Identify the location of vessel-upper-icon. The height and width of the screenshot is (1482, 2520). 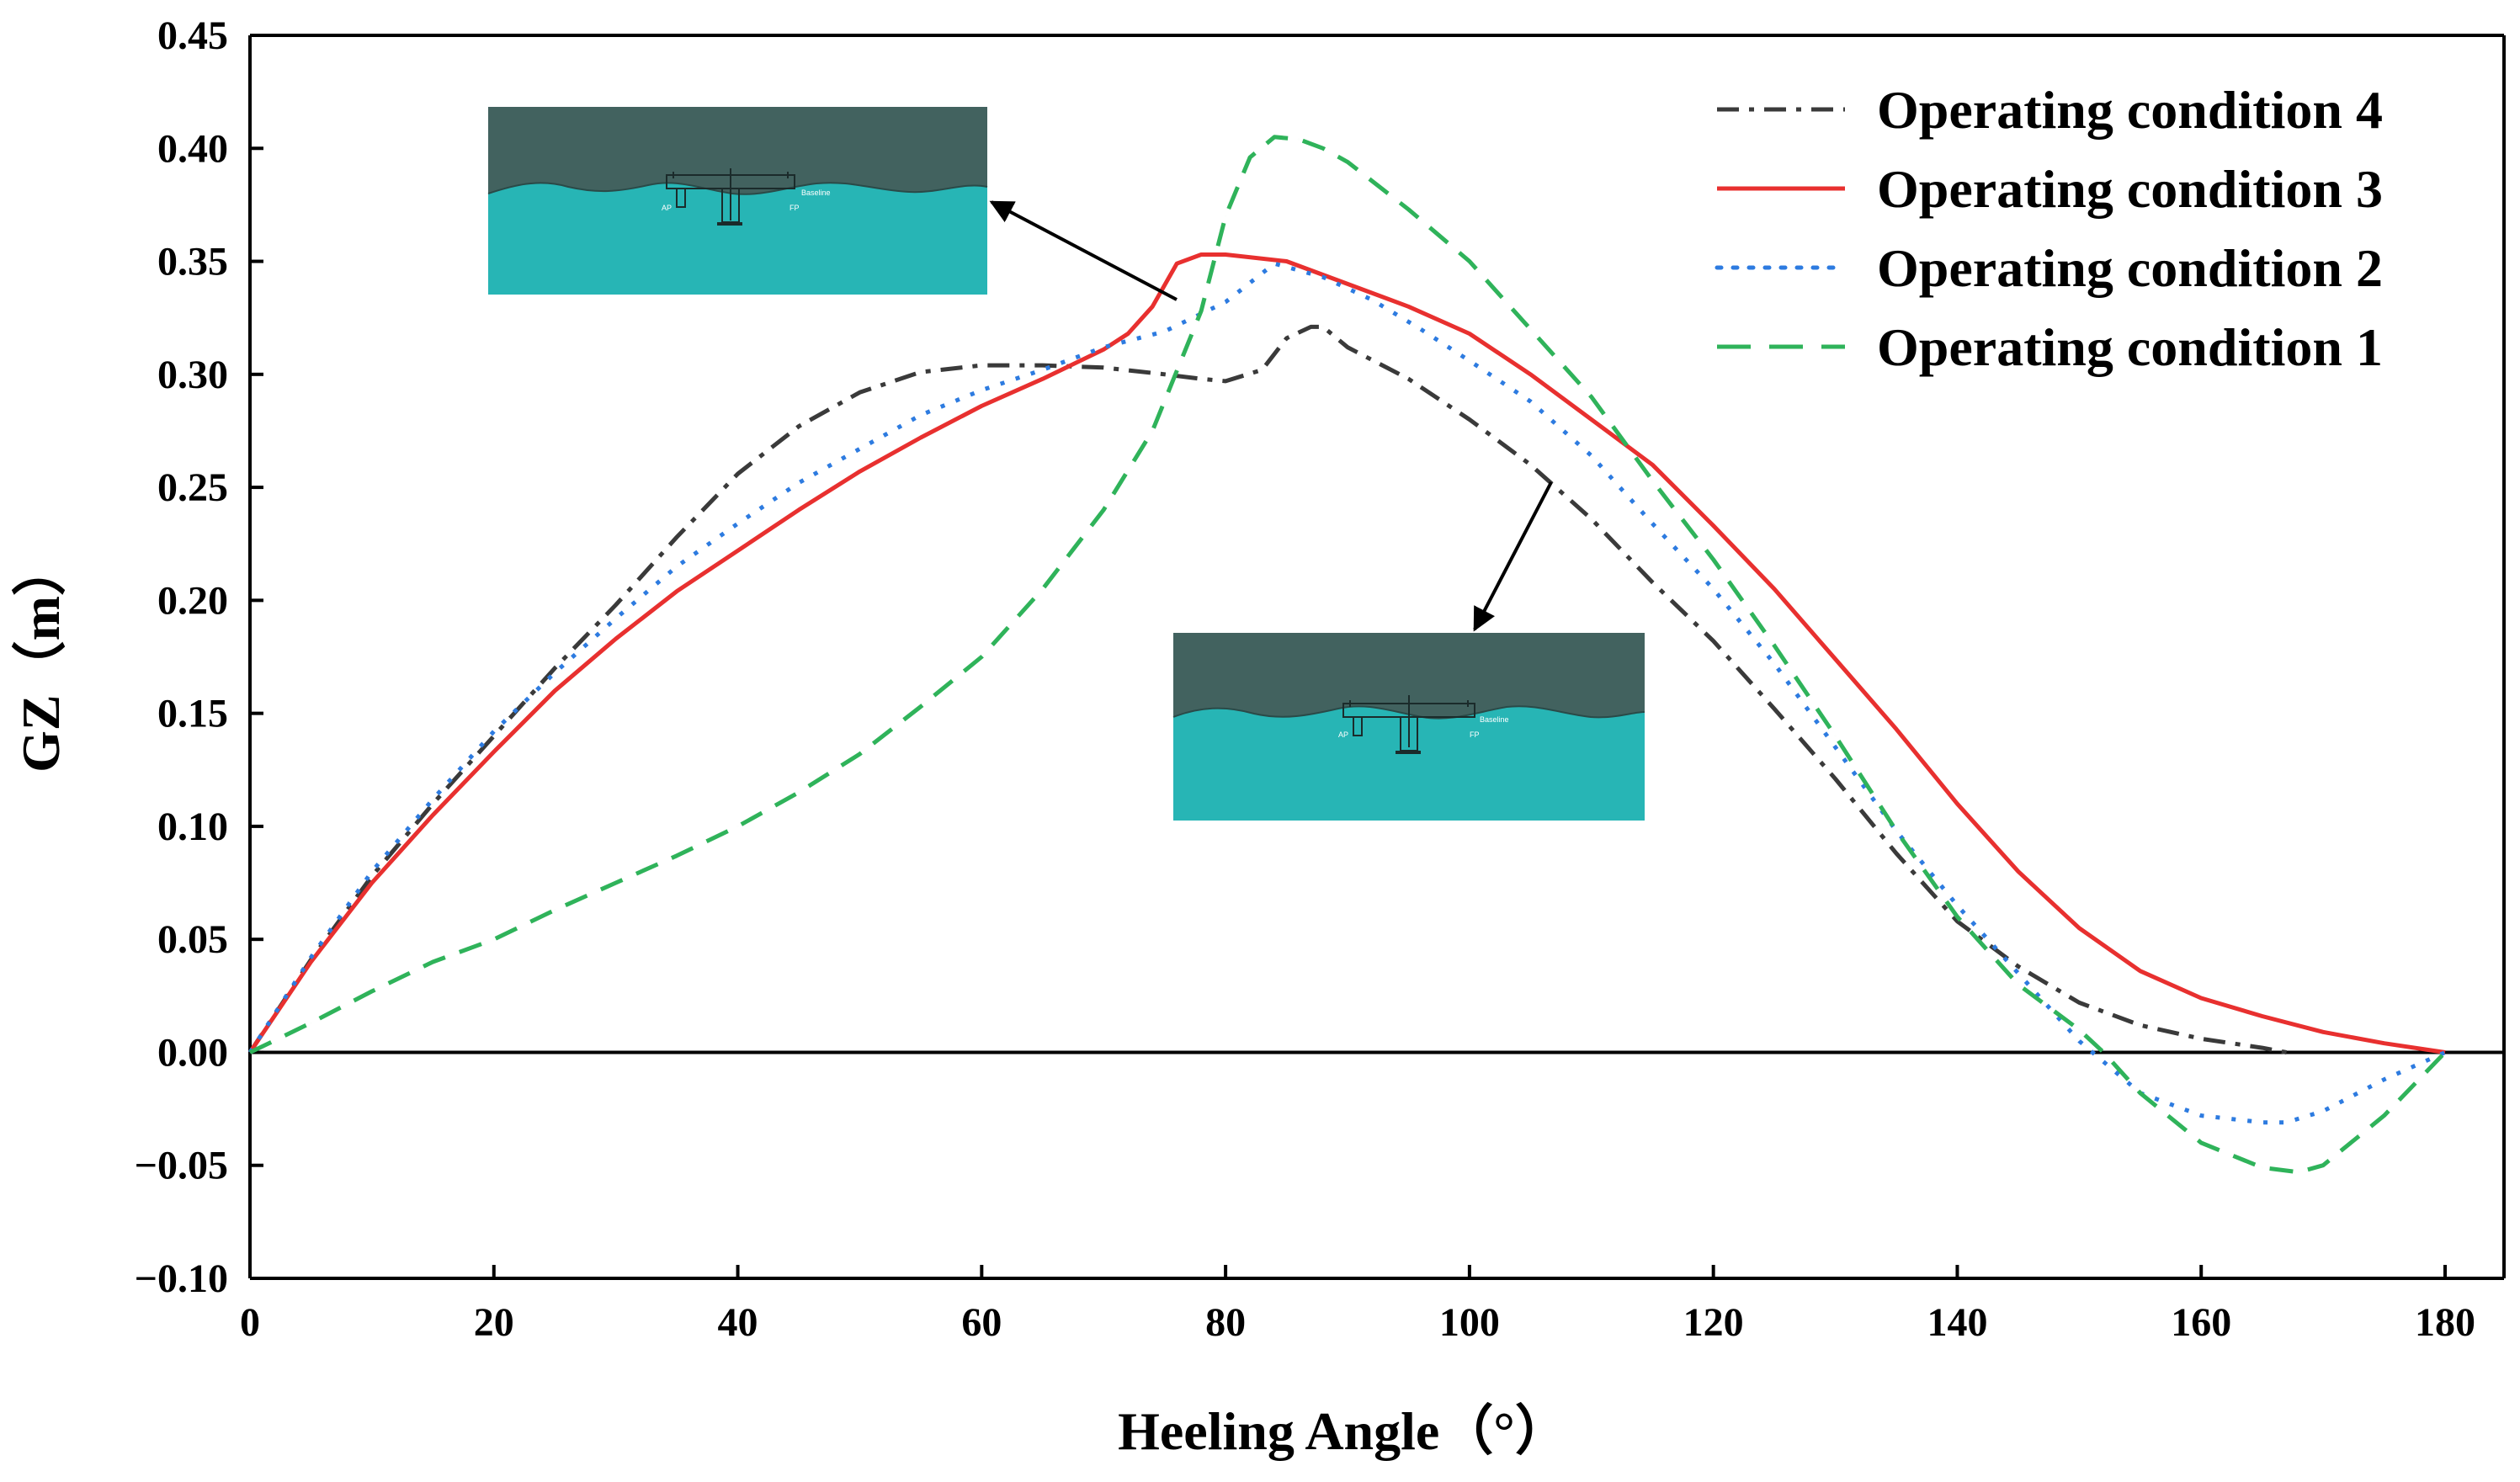
(730, 197).